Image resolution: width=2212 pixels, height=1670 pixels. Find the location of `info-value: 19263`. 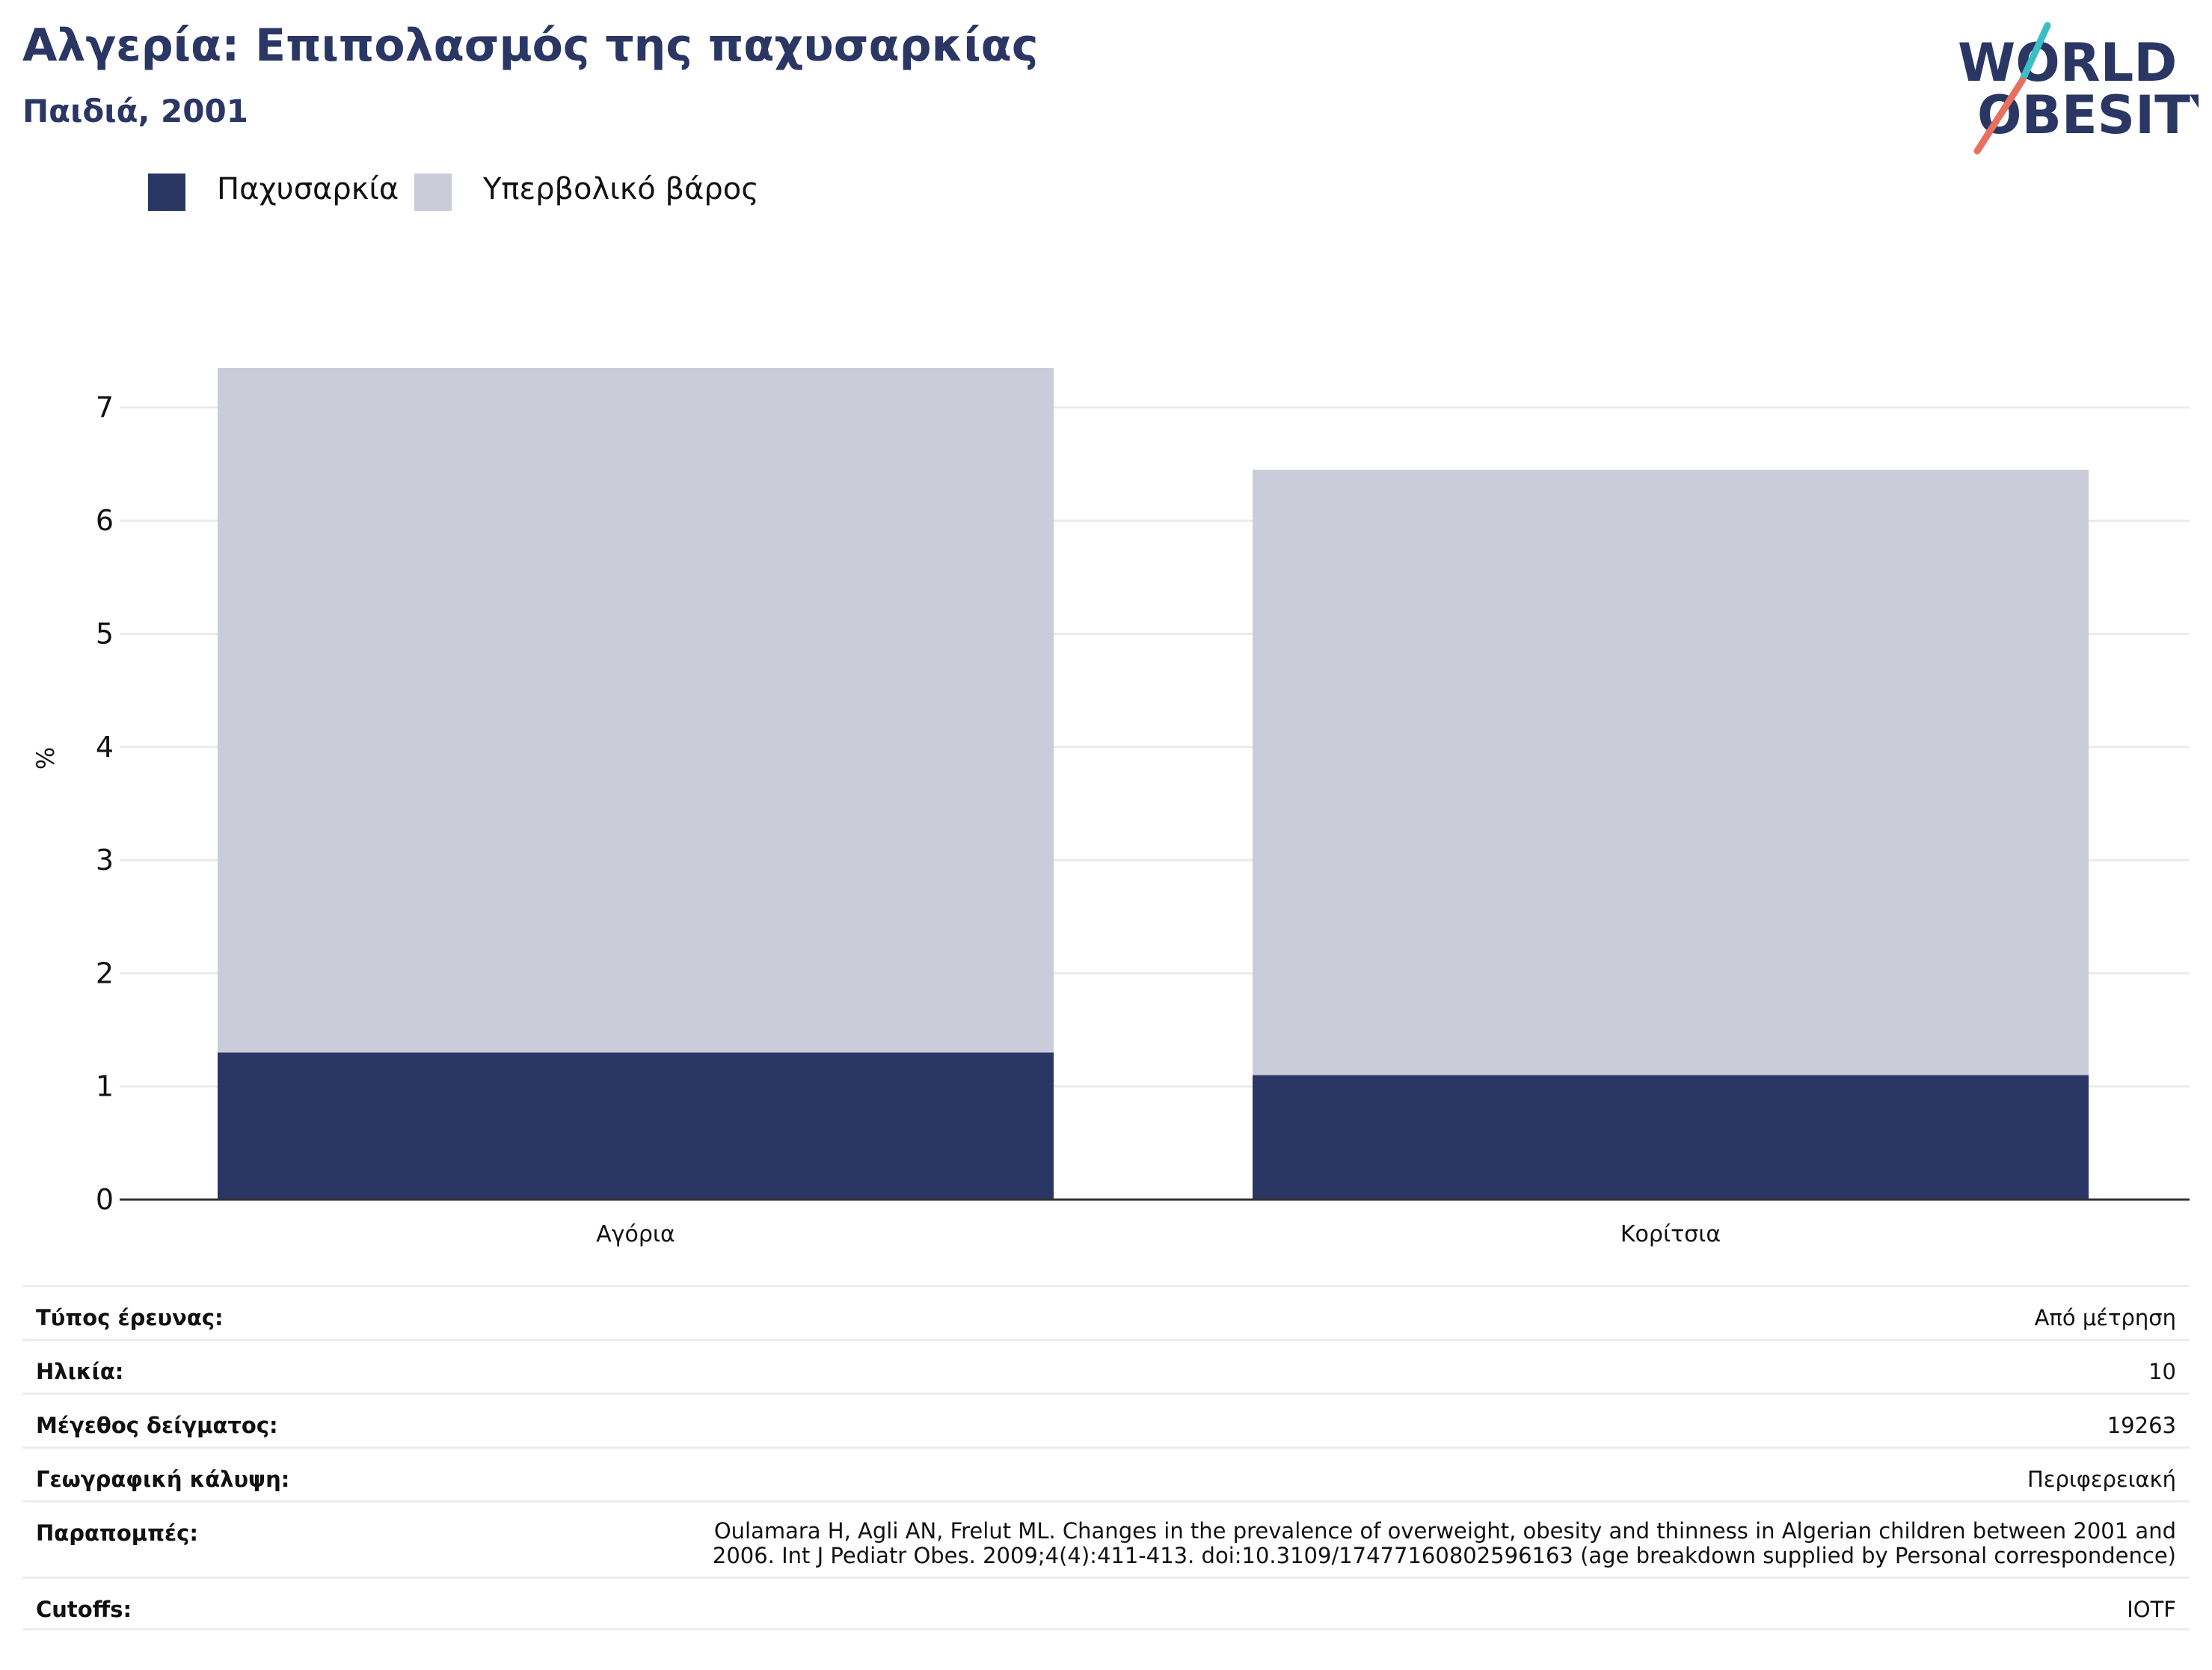

info-value: 19263 is located at coordinates (2141, 1425).